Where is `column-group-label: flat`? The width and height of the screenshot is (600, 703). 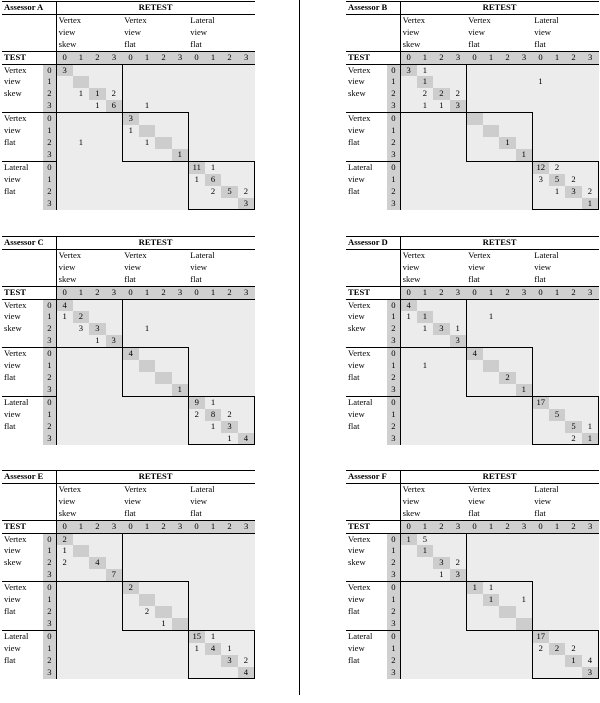 column-group-label: flat is located at coordinates (130, 43).